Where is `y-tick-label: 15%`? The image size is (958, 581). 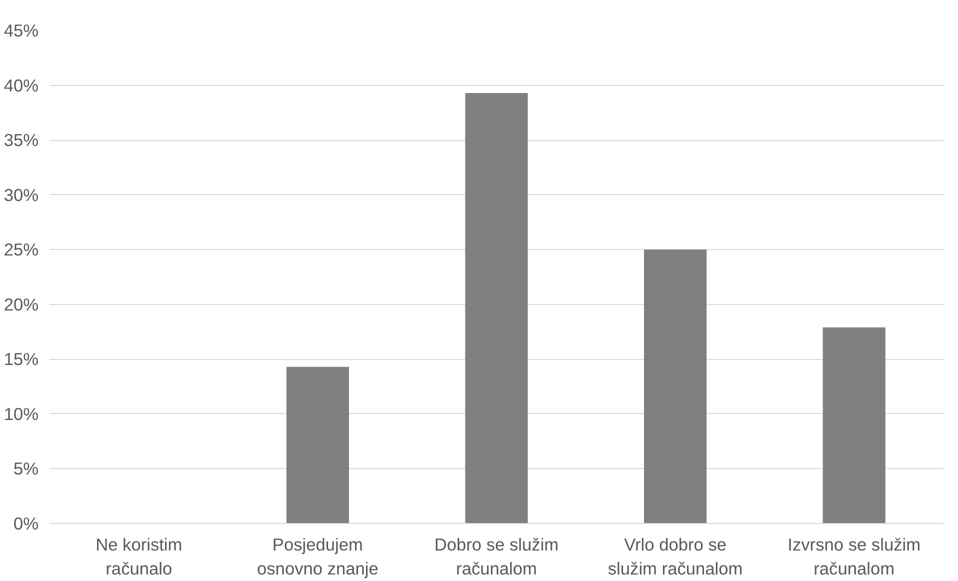
y-tick-label: 15% is located at coordinates (21, 359).